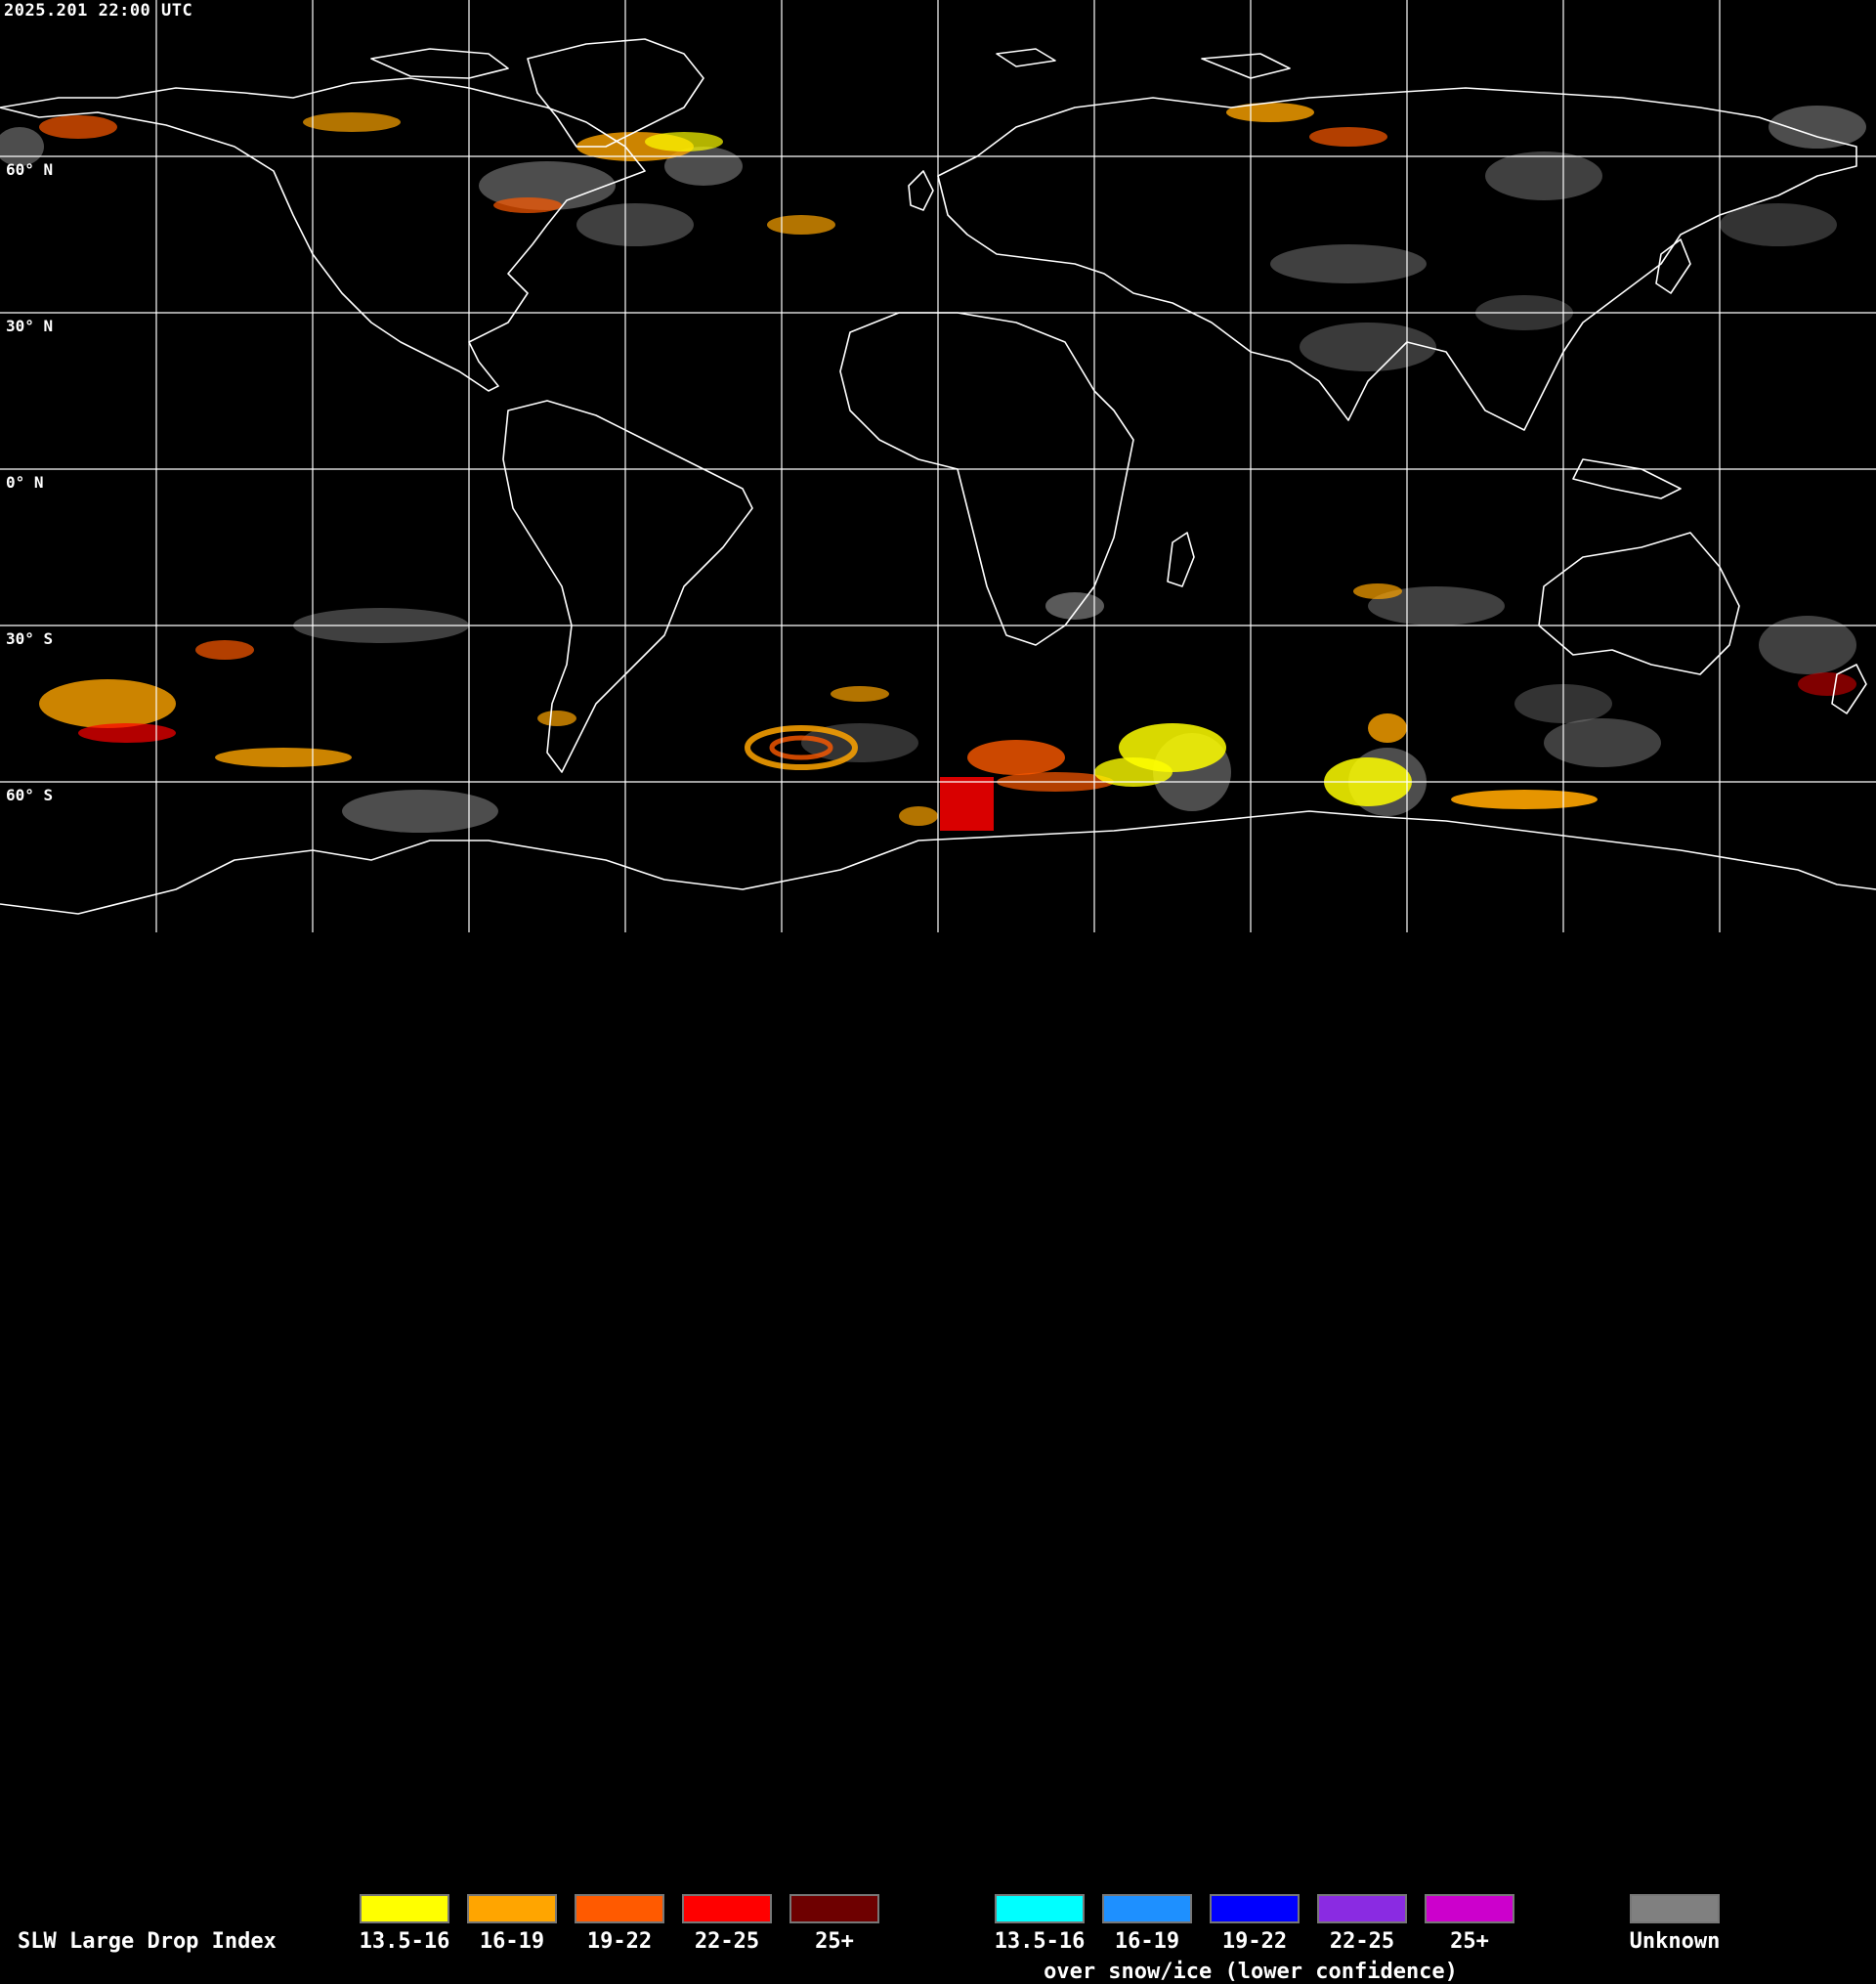 This screenshot has height=1984, width=1876. What do you see at coordinates (30, 326) in the screenshot?
I see `lat-label-30n: 30° N` at bounding box center [30, 326].